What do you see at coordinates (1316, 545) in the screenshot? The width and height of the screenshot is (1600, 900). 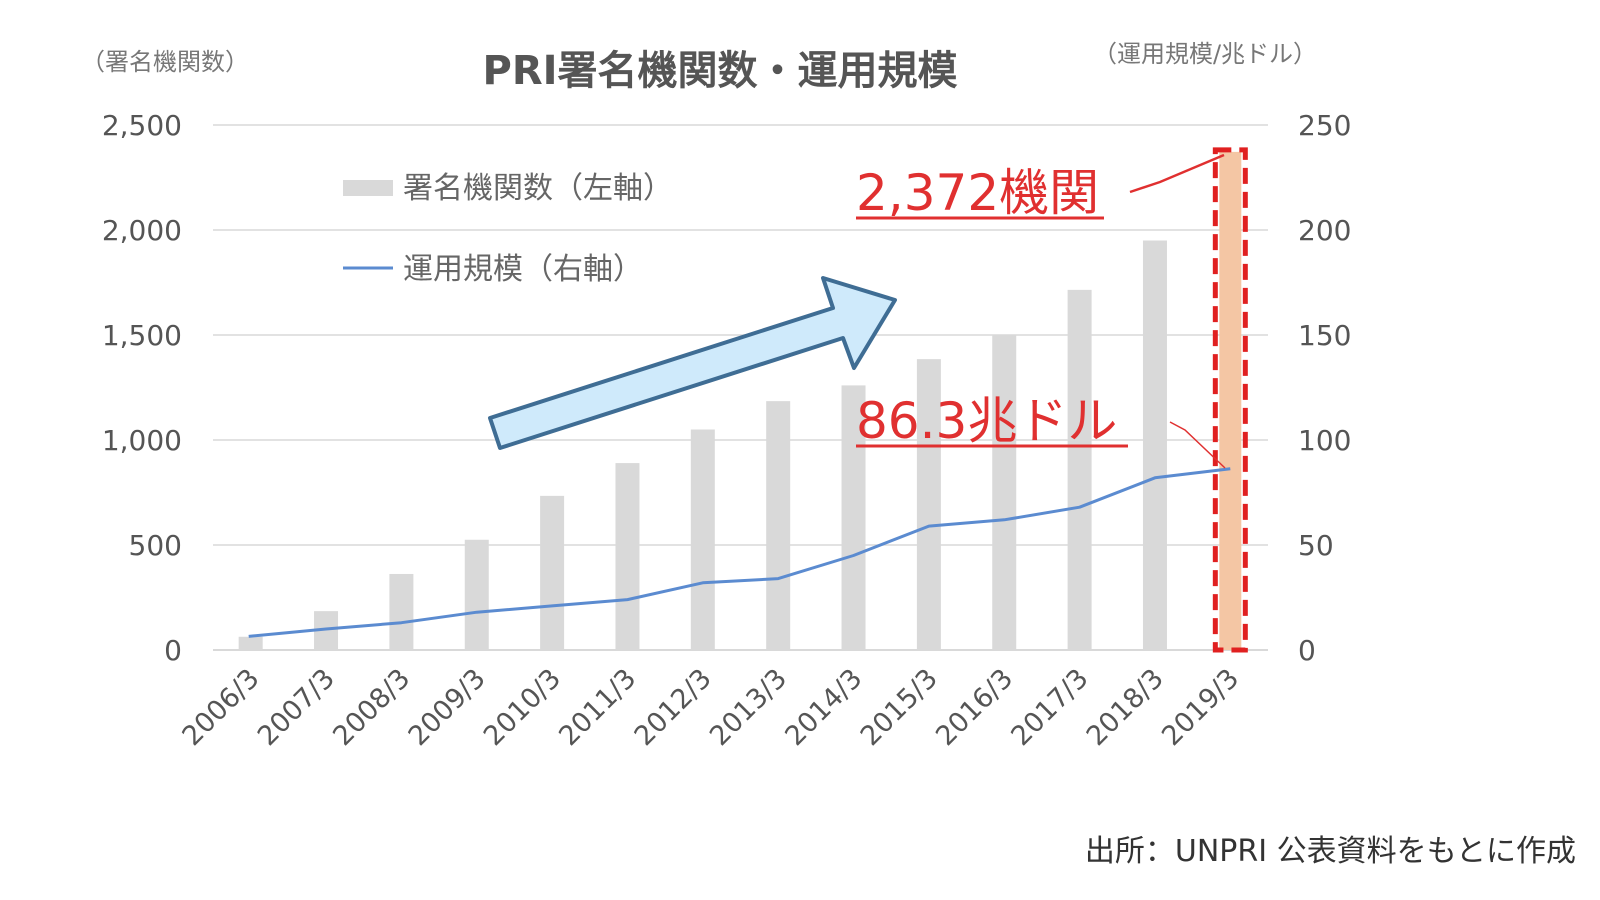 I see `right-tick-label: 50` at bounding box center [1316, 545].